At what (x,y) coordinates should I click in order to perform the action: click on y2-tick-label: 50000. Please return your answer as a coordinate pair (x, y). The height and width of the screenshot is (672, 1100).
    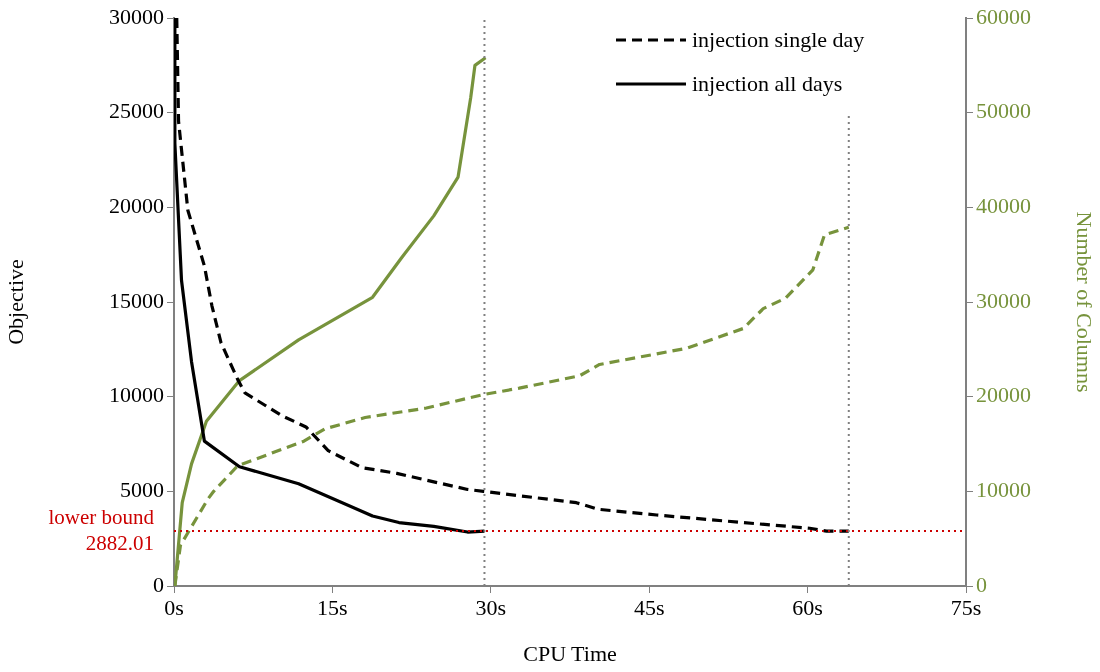
    Looking at the image, I should click on (1003, 111).